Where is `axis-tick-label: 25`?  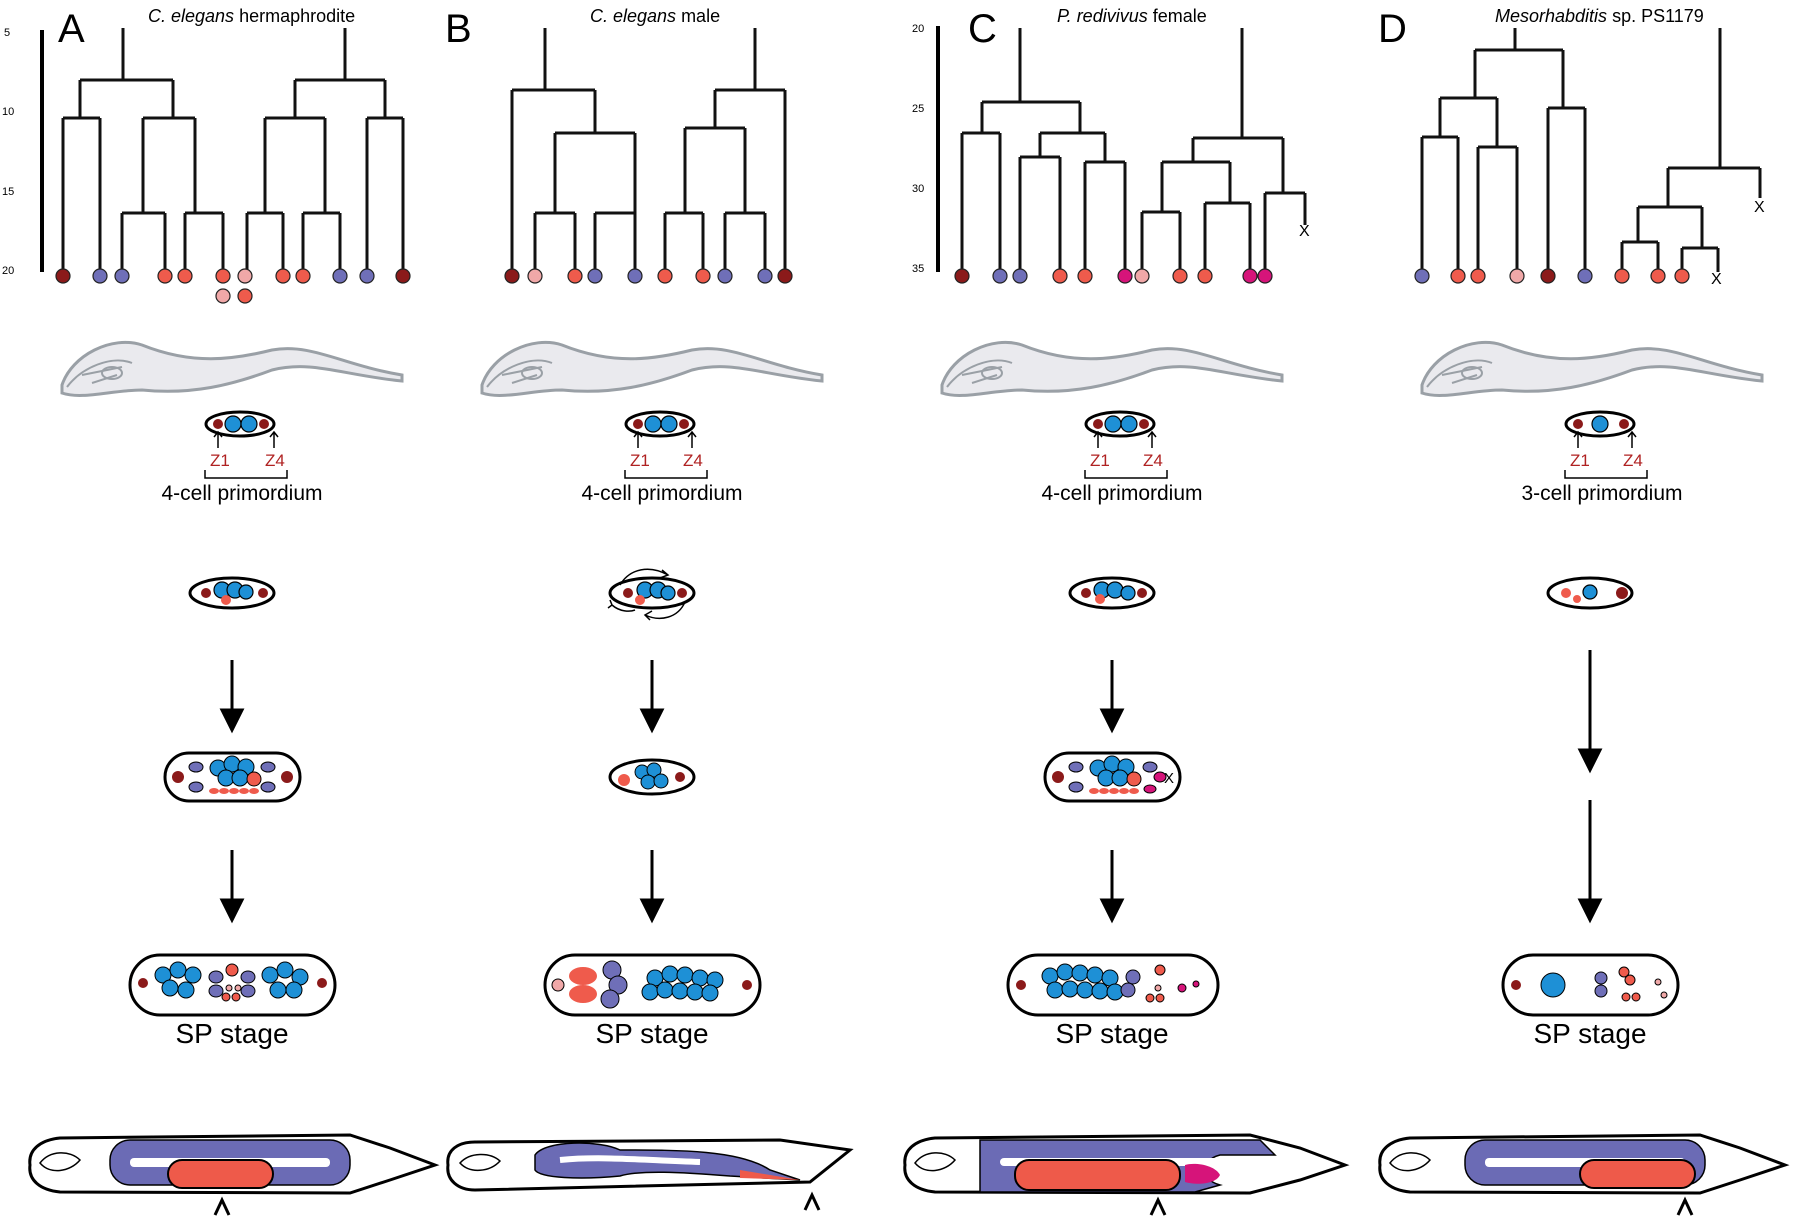
axis-tick-label: 25 is located at coordinates (918, 109).